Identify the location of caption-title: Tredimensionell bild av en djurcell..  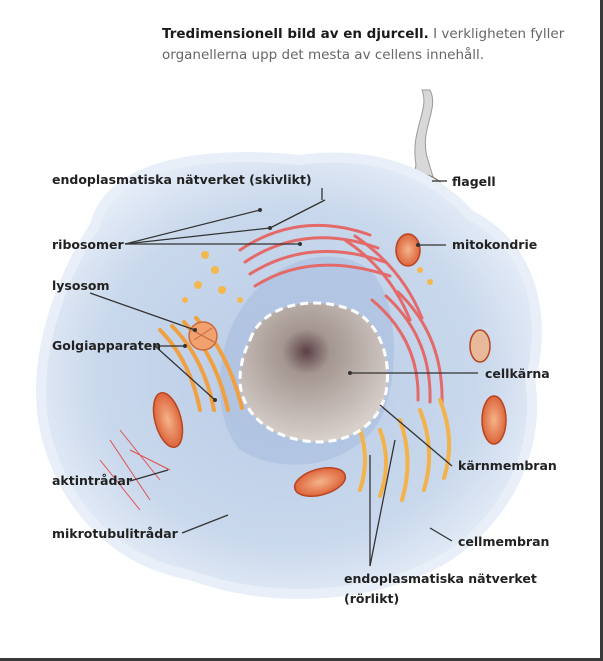
(295, 34).